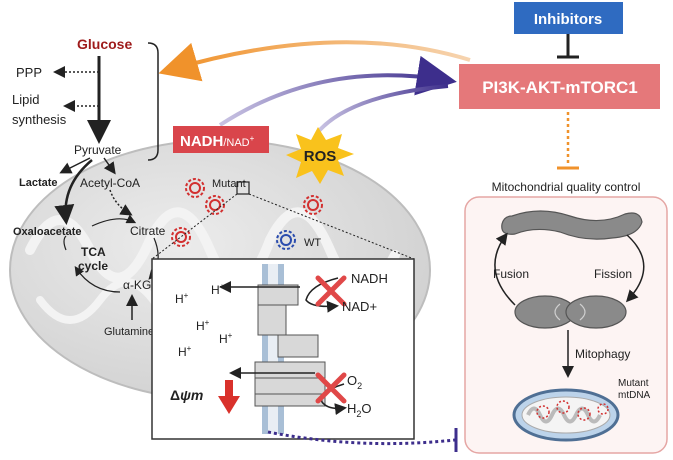 The width and height of the screenshot is (673, 460). I want to click on tca-label-2: cycle, so click(93, 266).